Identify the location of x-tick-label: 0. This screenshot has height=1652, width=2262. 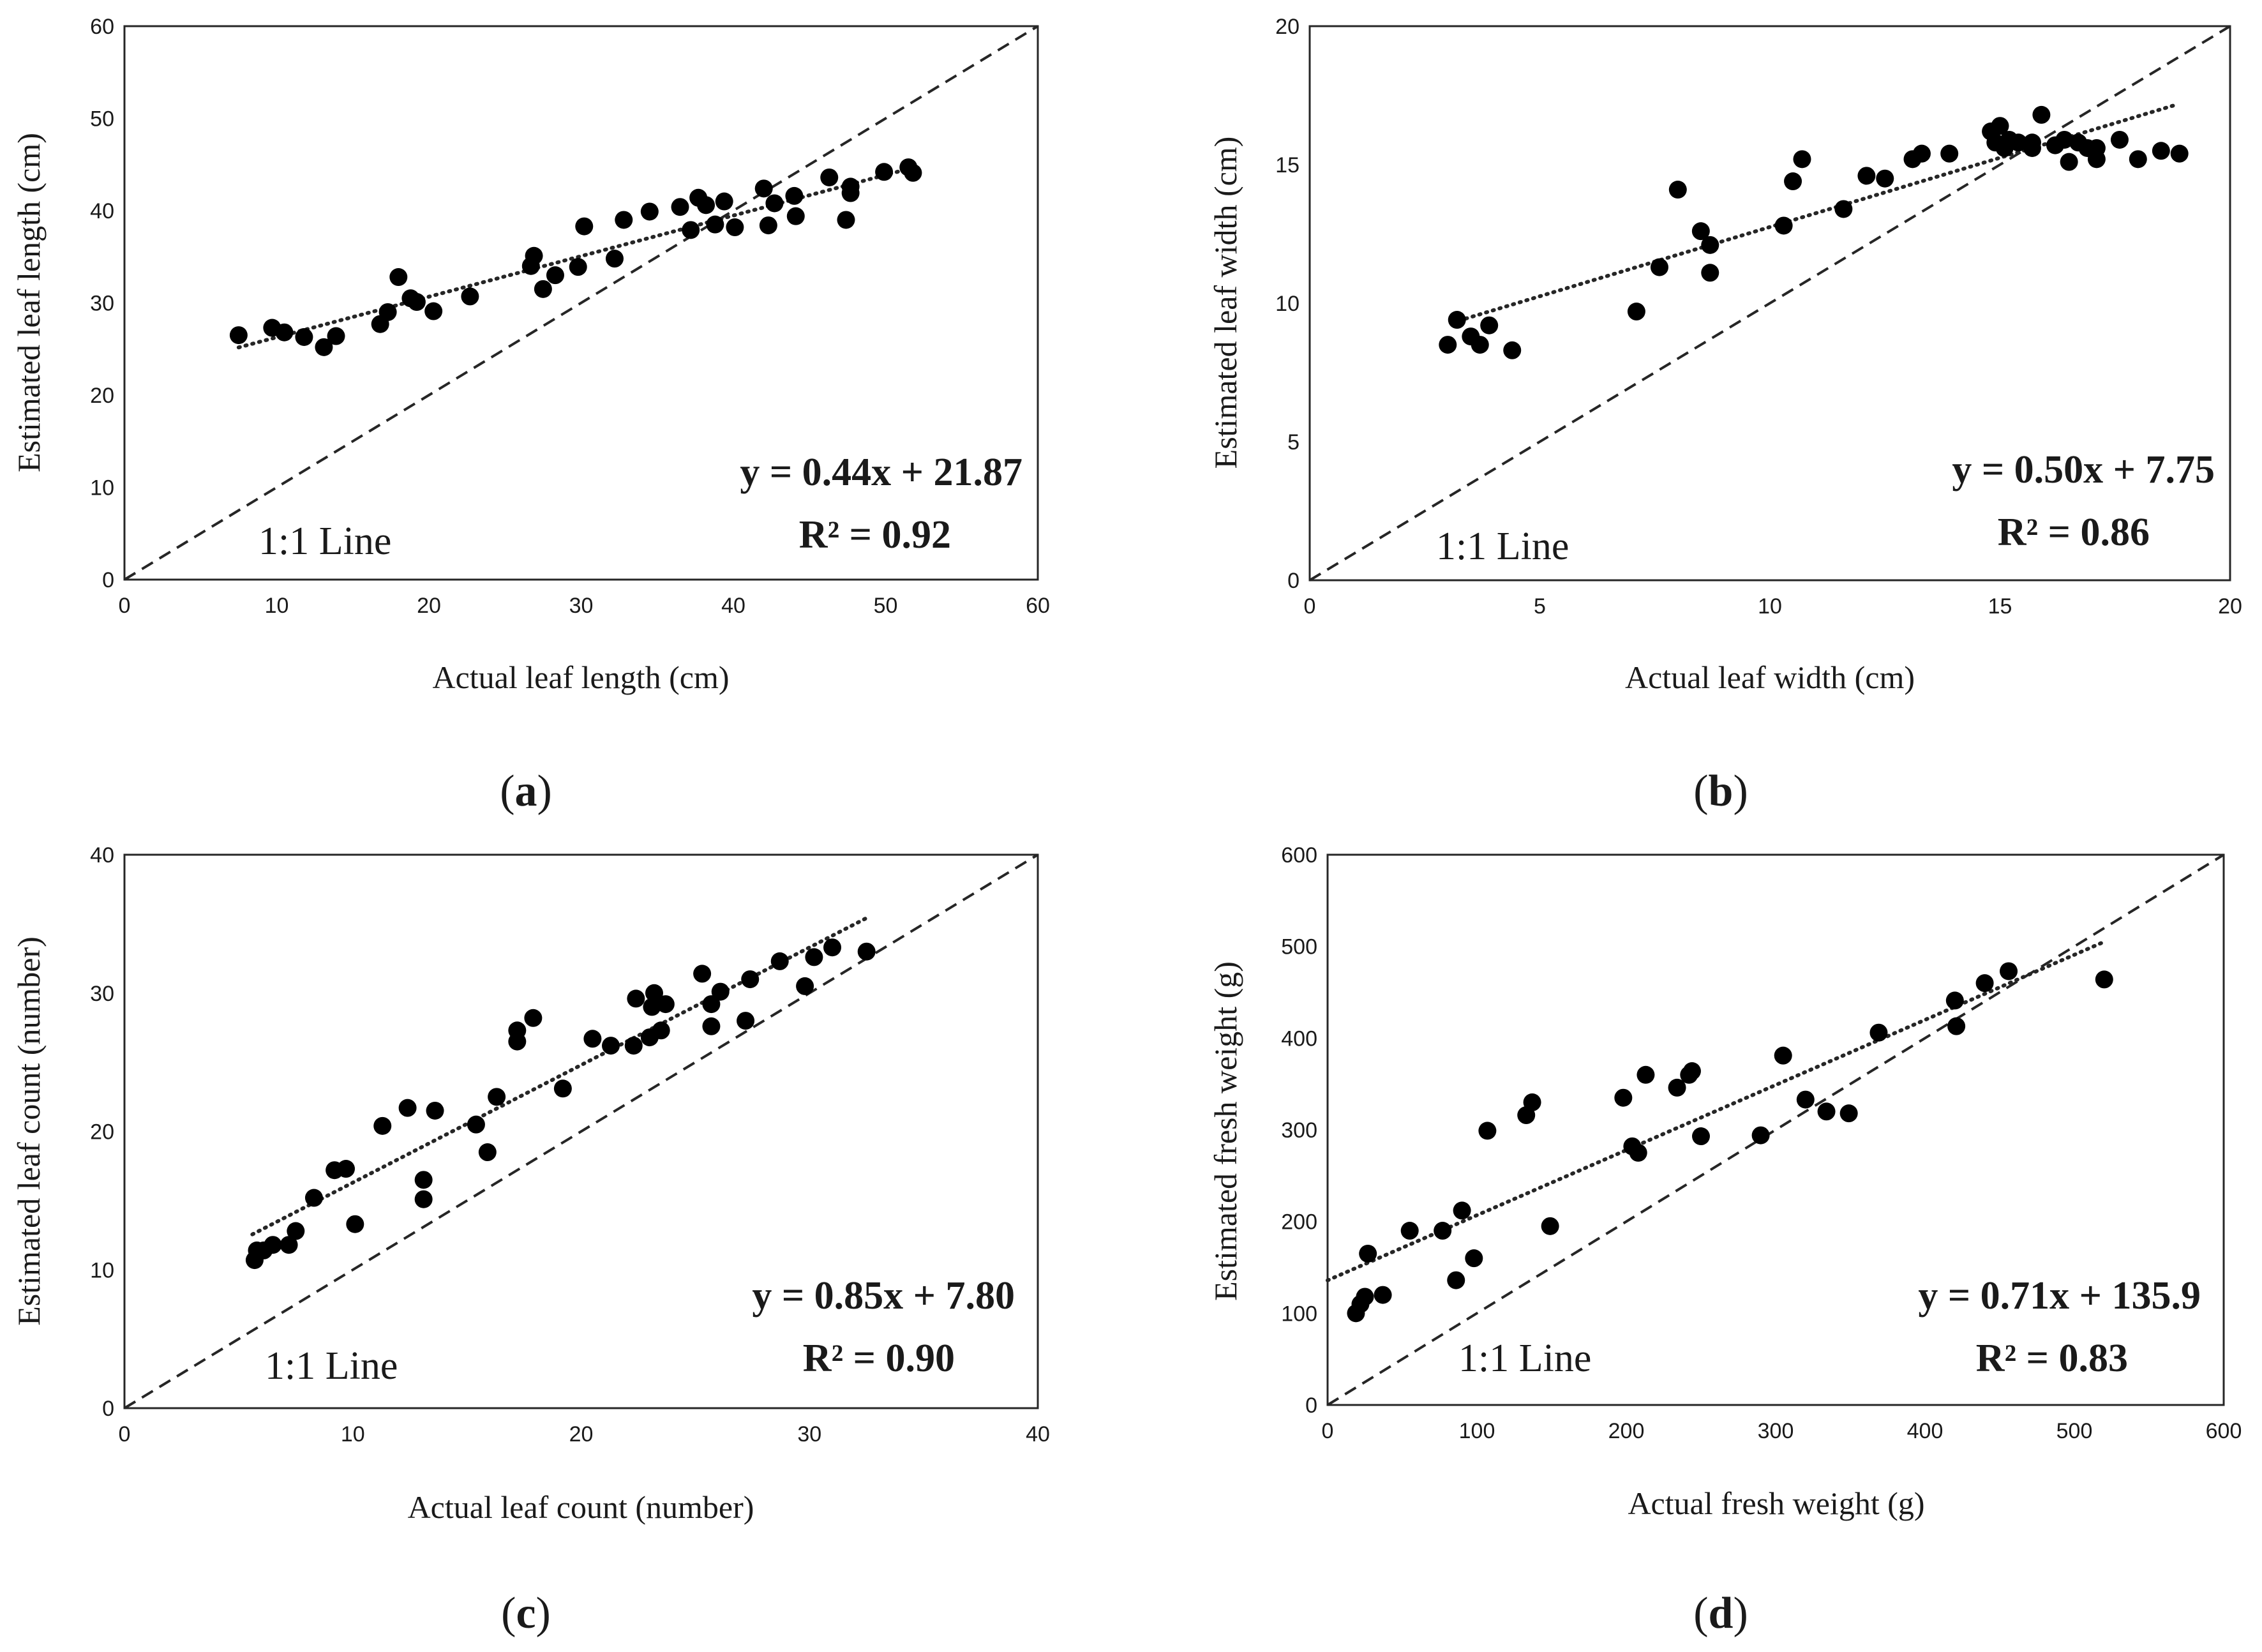
(125, 1434).